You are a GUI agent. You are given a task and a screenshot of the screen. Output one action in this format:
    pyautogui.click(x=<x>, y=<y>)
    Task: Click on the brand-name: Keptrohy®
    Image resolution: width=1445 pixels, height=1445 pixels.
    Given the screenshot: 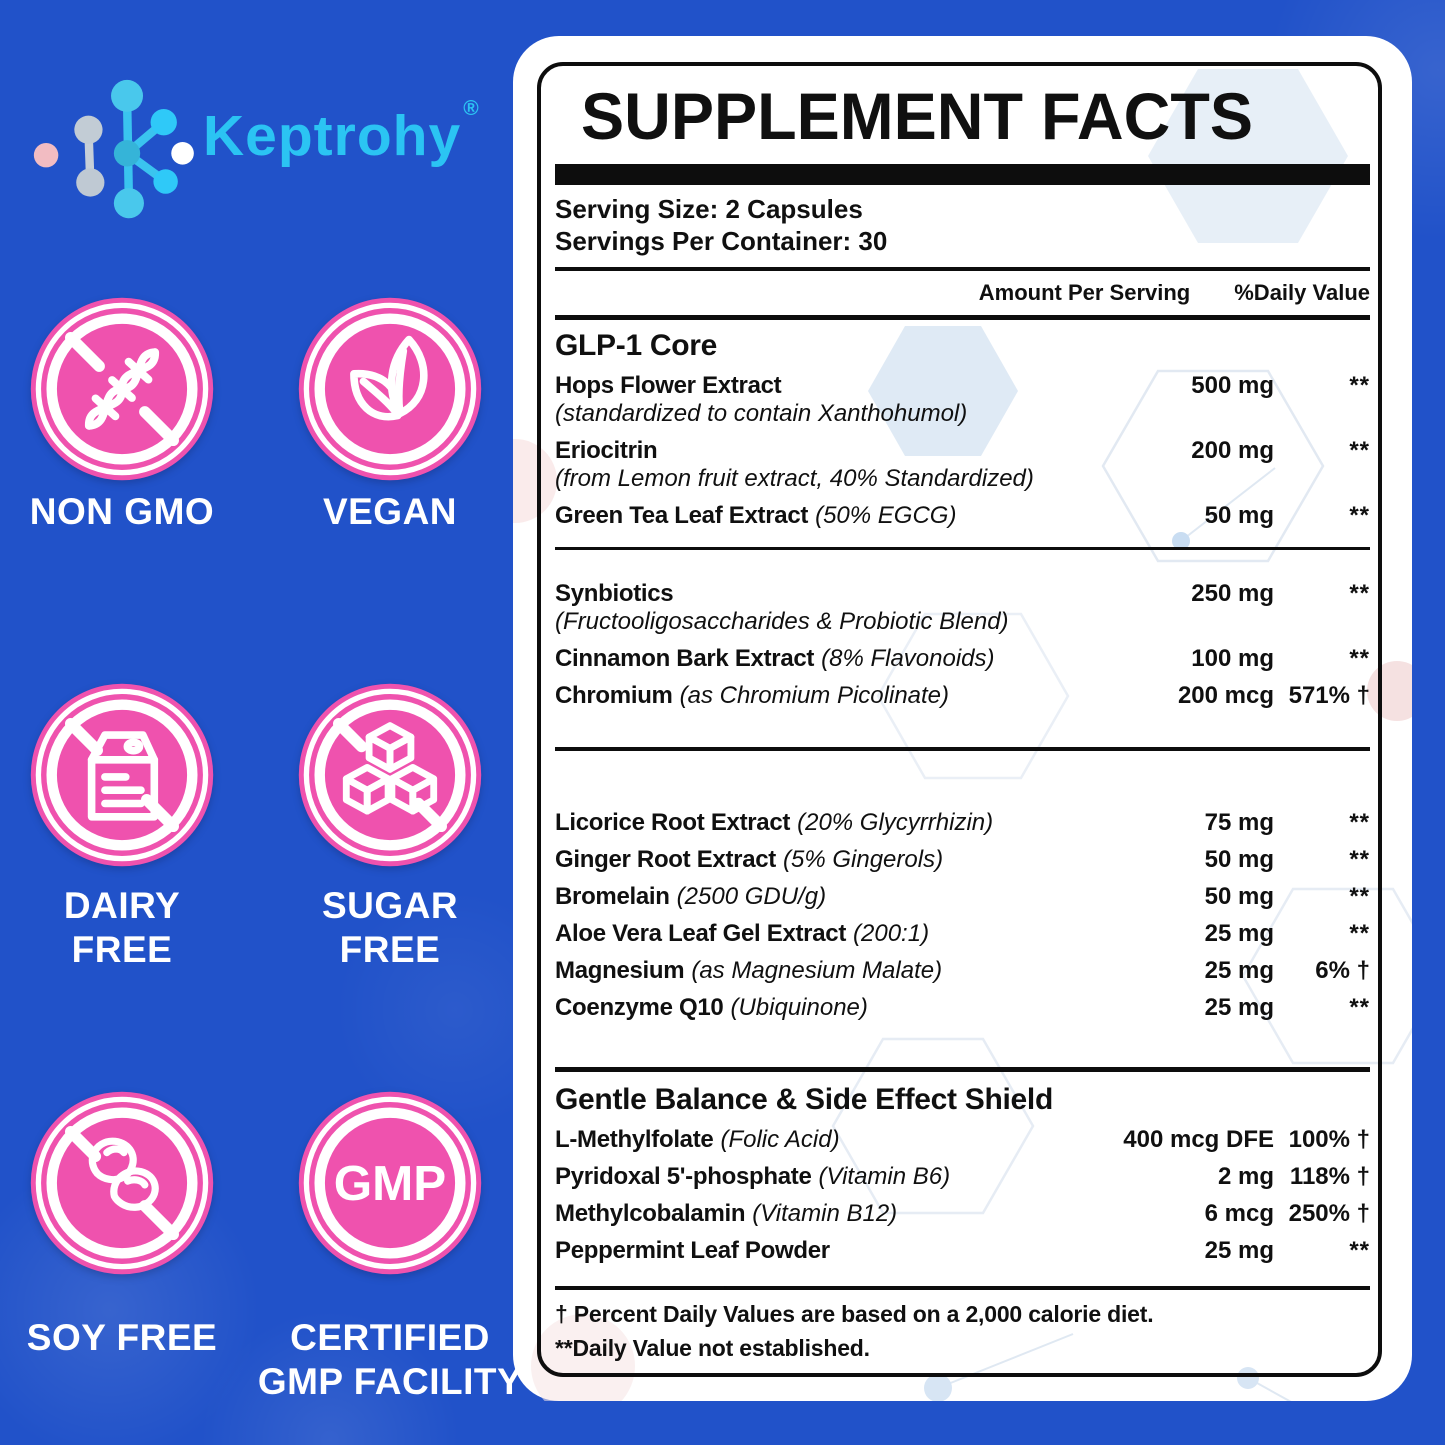 What is the action you would take?
    pyautogui.click(x=341, y=132)
    